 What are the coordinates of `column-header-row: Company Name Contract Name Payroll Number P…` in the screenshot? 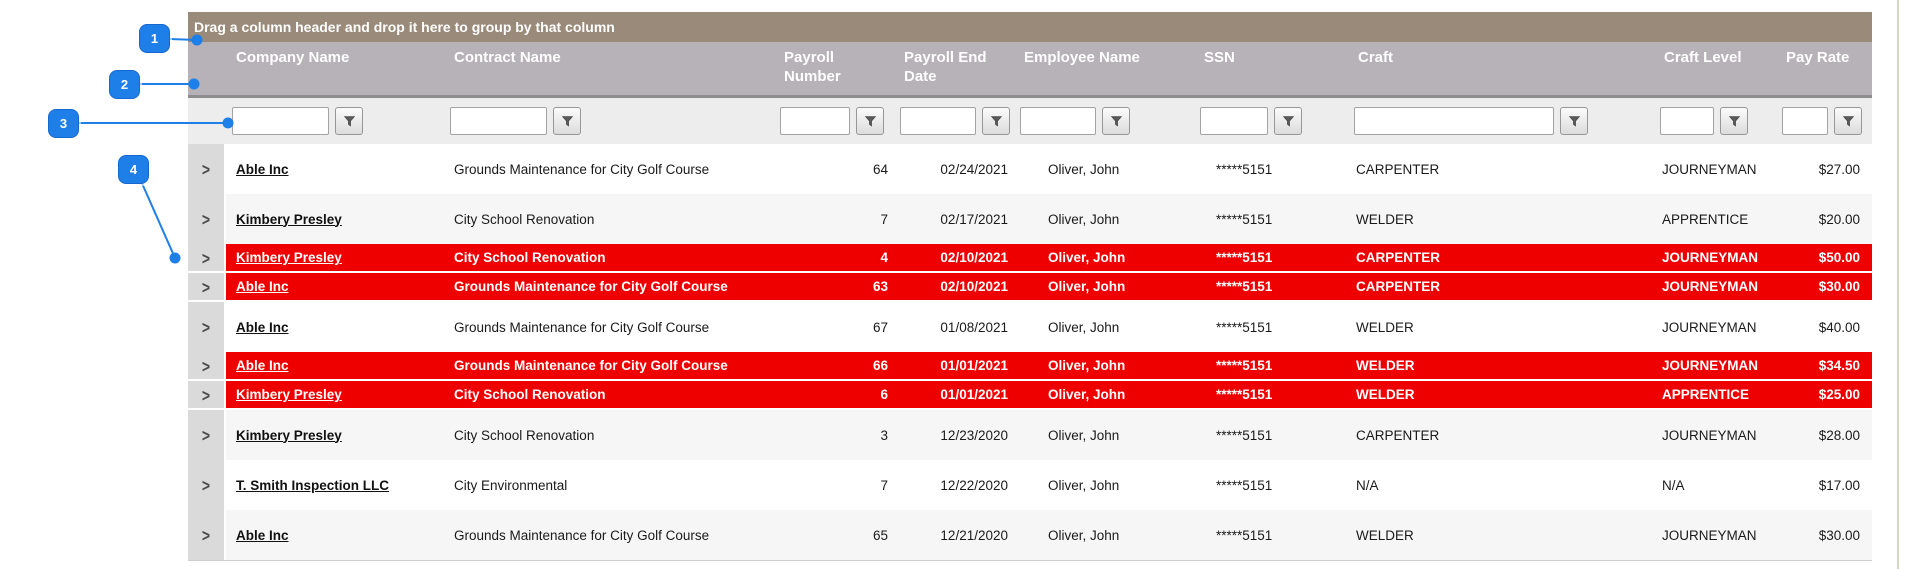 It's located at (1030, 70).